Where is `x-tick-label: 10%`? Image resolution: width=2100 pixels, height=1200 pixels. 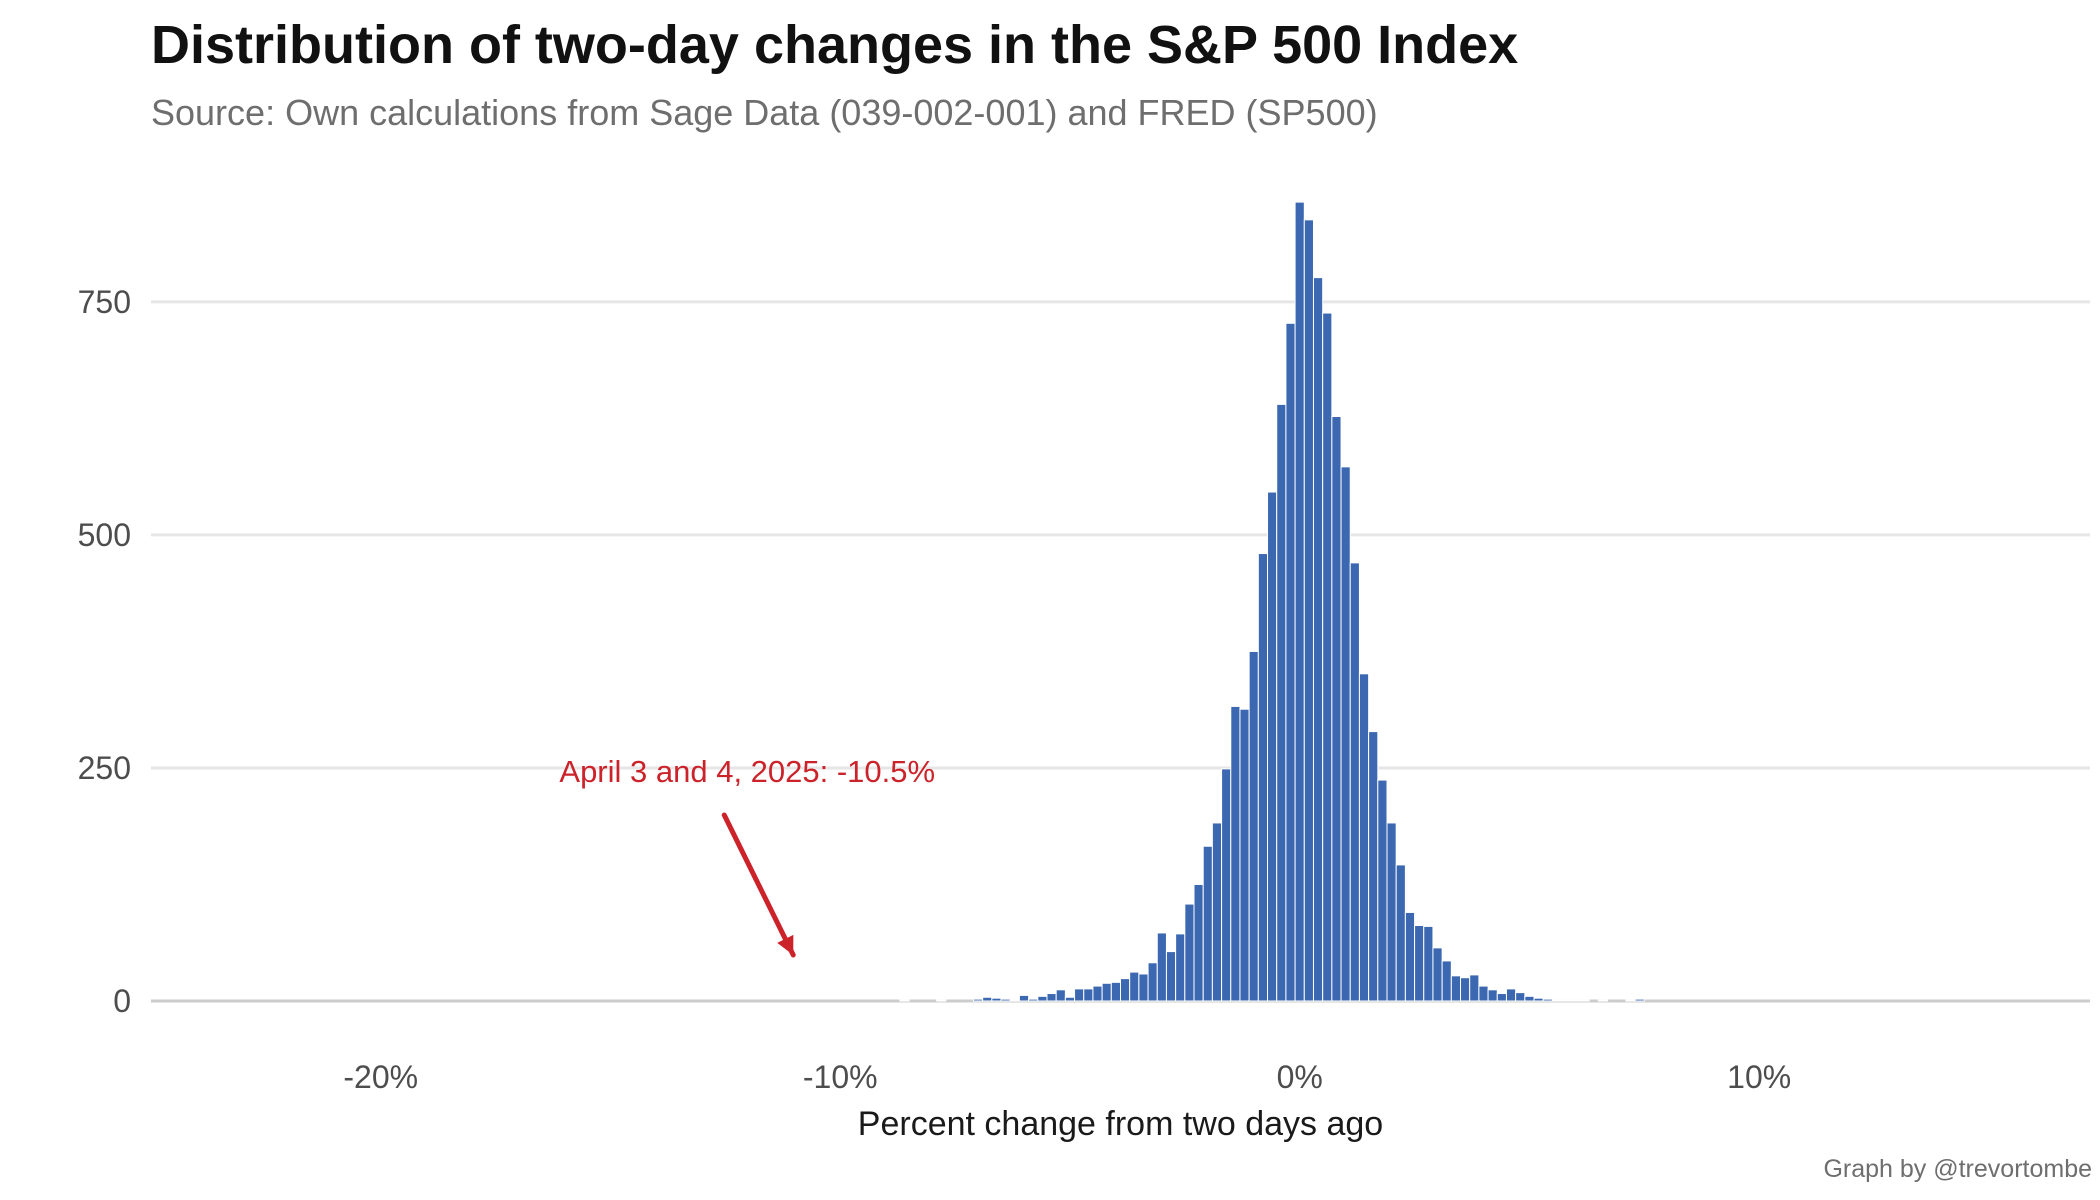 x-tick-label: 10% is located at coordinates (1759, 1077).